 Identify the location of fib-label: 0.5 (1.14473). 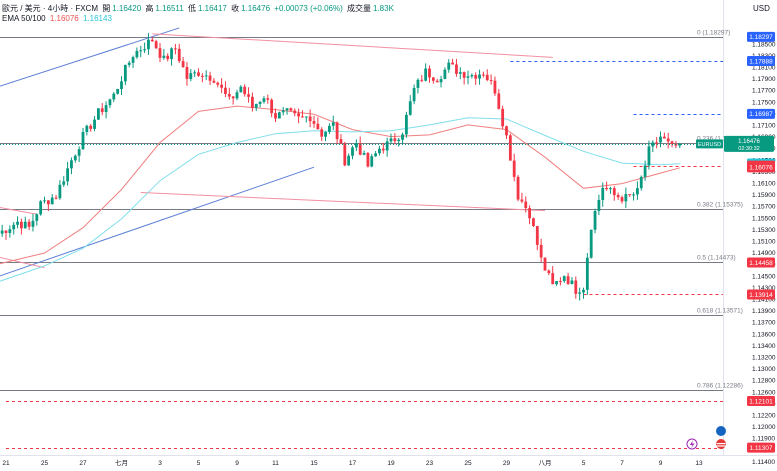
(716, 258).